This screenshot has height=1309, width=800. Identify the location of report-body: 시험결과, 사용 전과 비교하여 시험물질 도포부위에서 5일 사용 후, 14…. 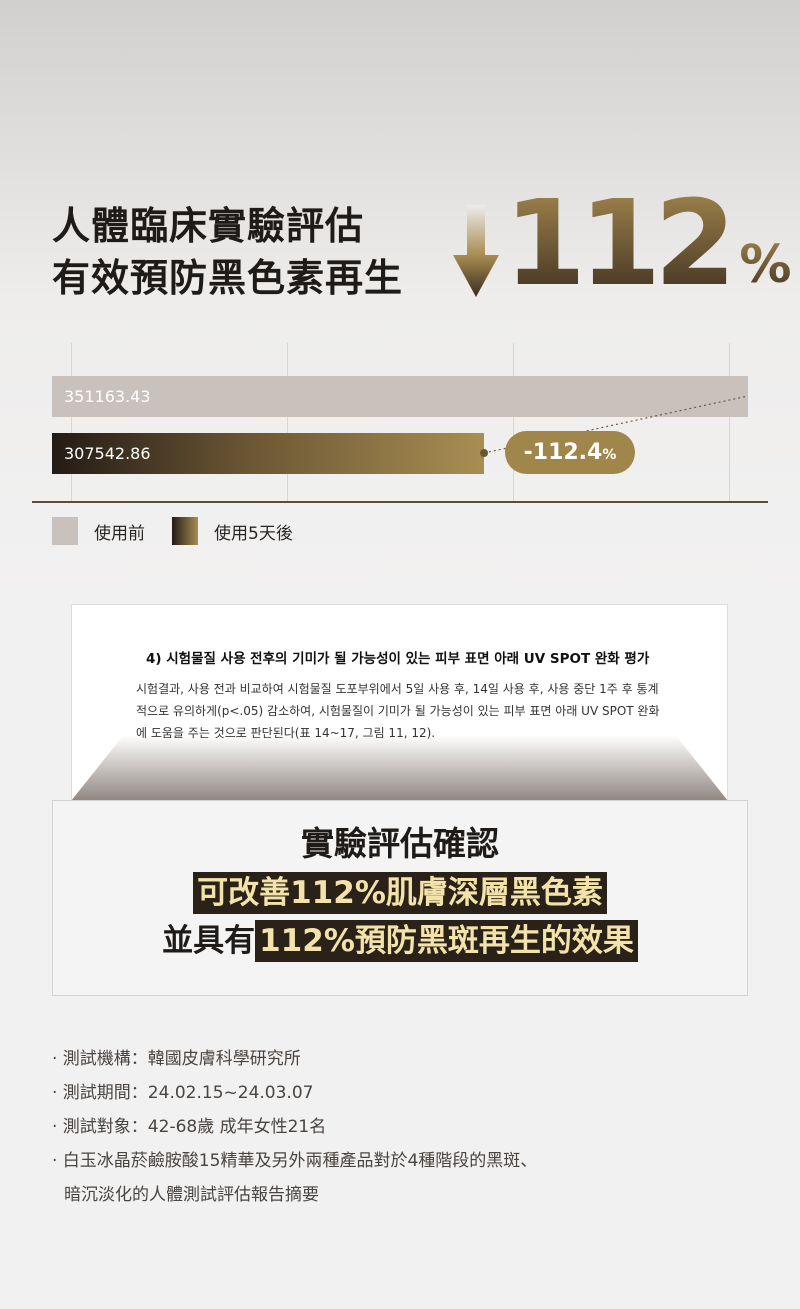
(398, 711).